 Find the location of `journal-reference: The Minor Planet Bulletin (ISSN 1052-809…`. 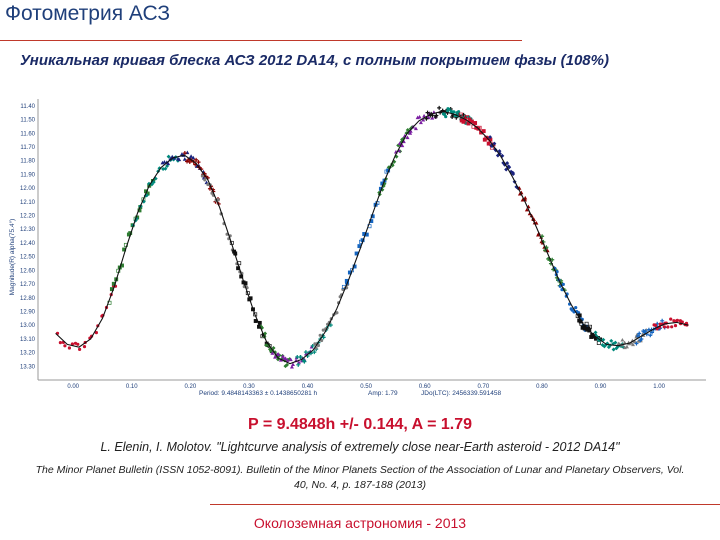

journal-reference: The Minor Planet Bulletin (ISSN 1052-809… is located at coordinates (360, 477).